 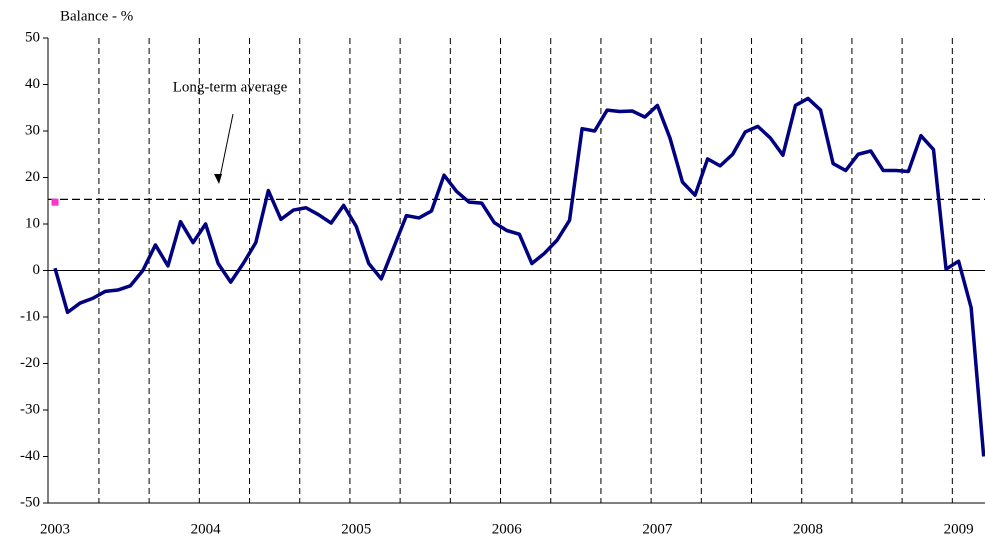 What do you see at coordinates (32, 130) in the screenshot?
I see `y-tick-label: 30` at bounding box center [32, 130].